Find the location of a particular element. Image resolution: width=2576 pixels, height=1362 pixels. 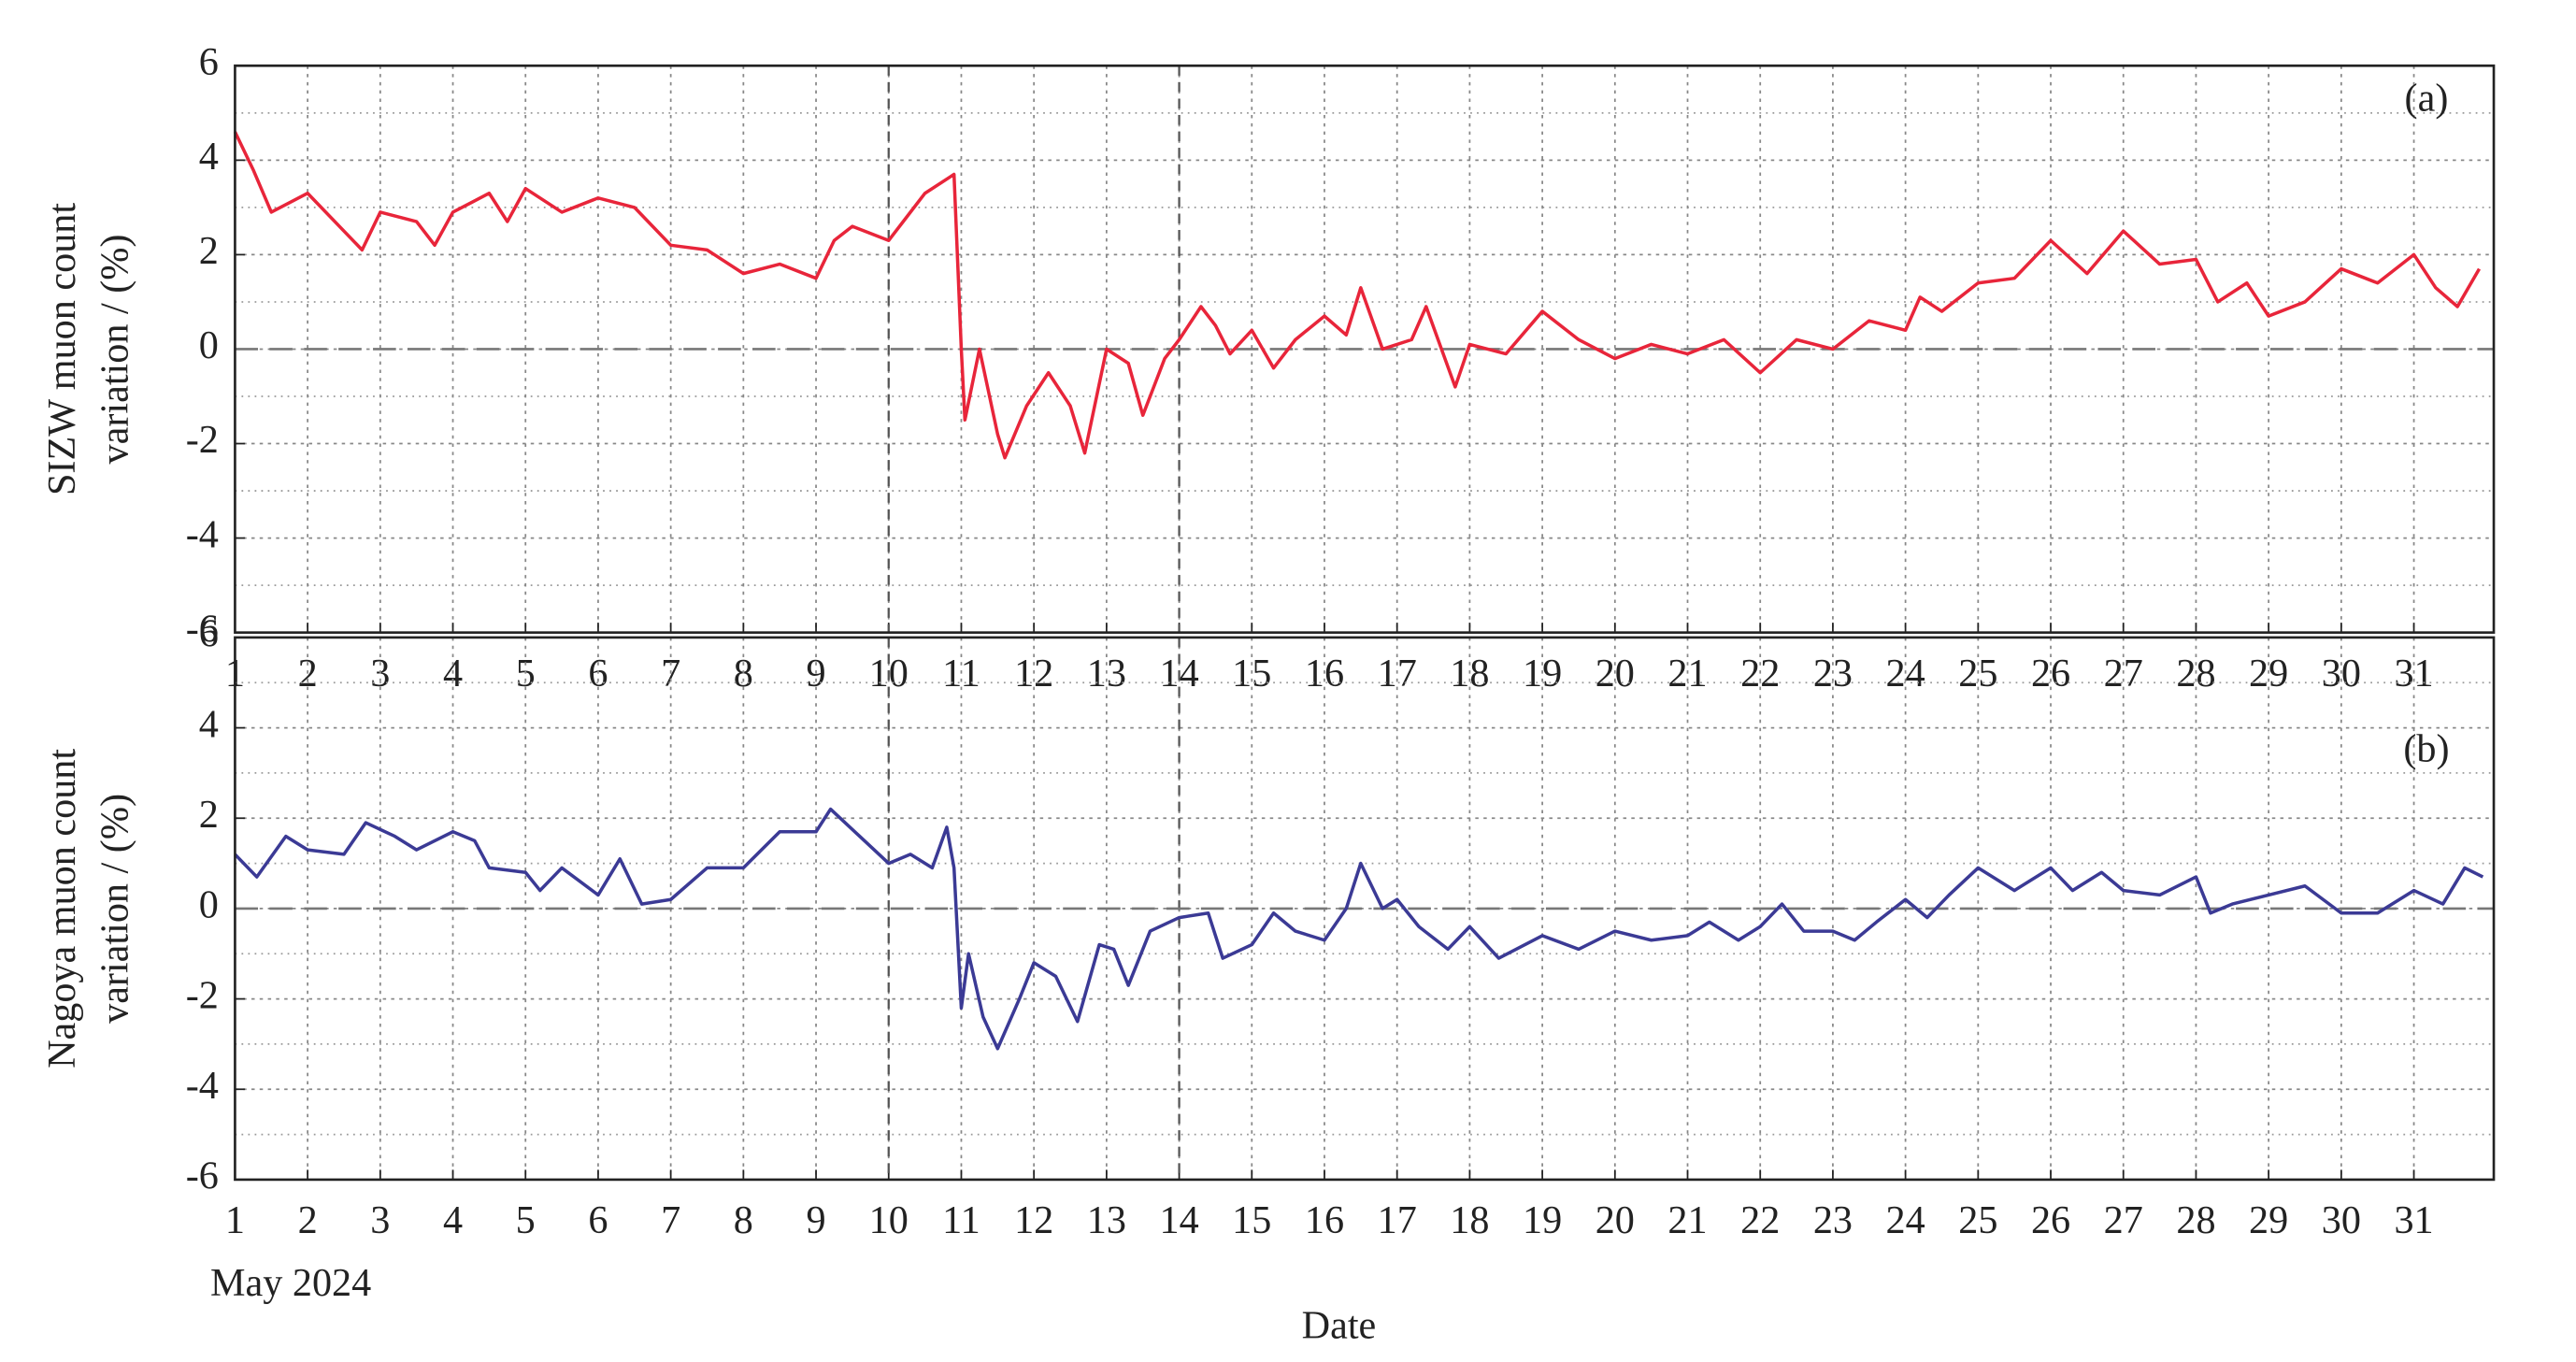

panel-annotation: (a) is located at coordinates (2427, 99).